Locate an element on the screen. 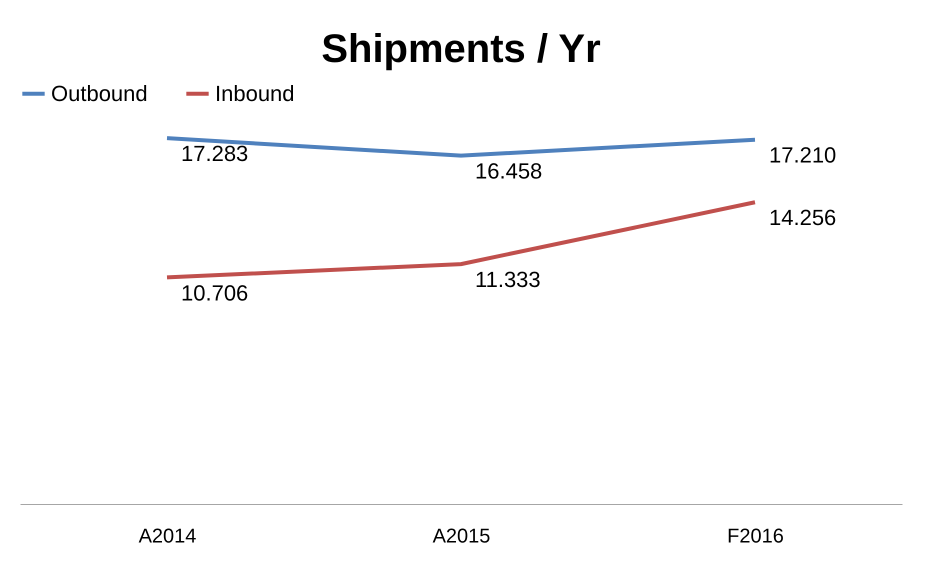  data-label: 11.333 is located at coordinates (508, 279).